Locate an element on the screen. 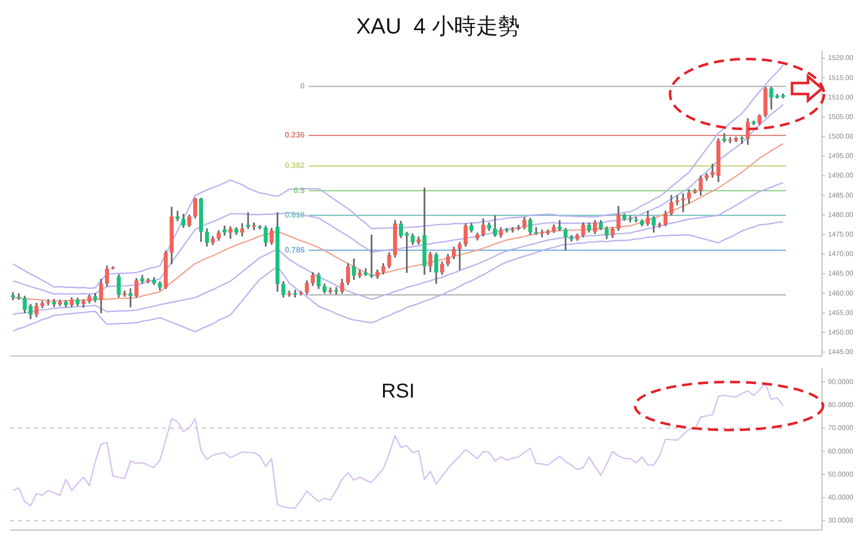  annotation: 0.236 is located at coordinates (295, 135).